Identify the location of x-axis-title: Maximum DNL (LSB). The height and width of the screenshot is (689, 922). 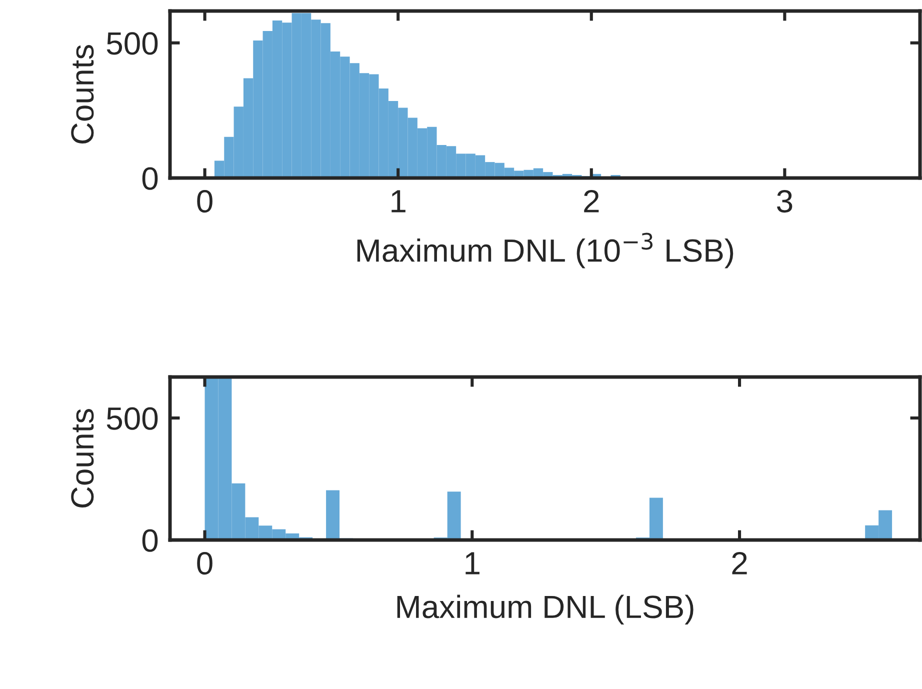
(545, 609).